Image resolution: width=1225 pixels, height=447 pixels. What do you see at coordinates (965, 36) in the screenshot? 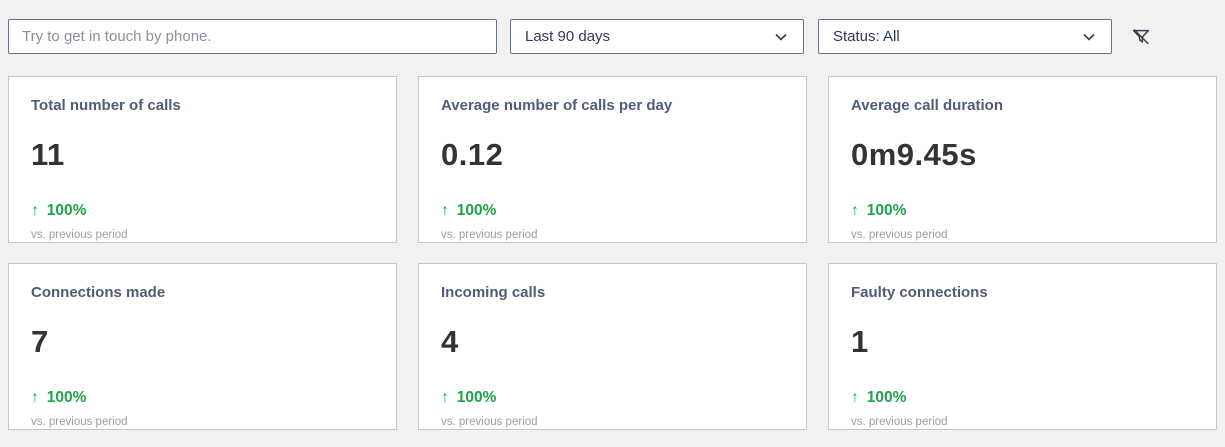
I see `status-select: Status: All` at bounding box center [965, 36].